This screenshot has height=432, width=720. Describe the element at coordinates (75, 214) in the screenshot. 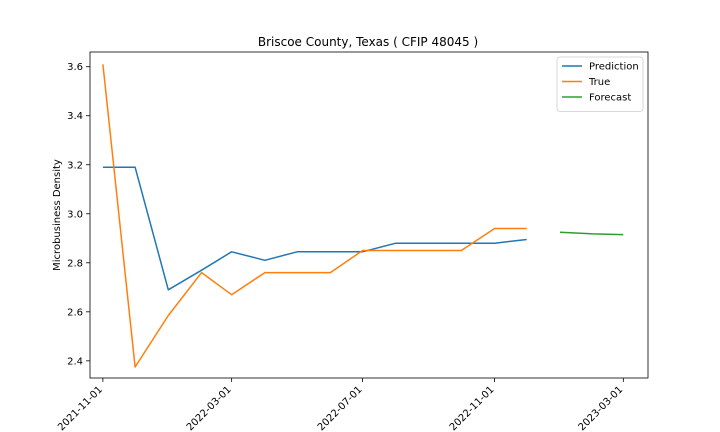

I see `y-tick-label: 3.0` at that location.